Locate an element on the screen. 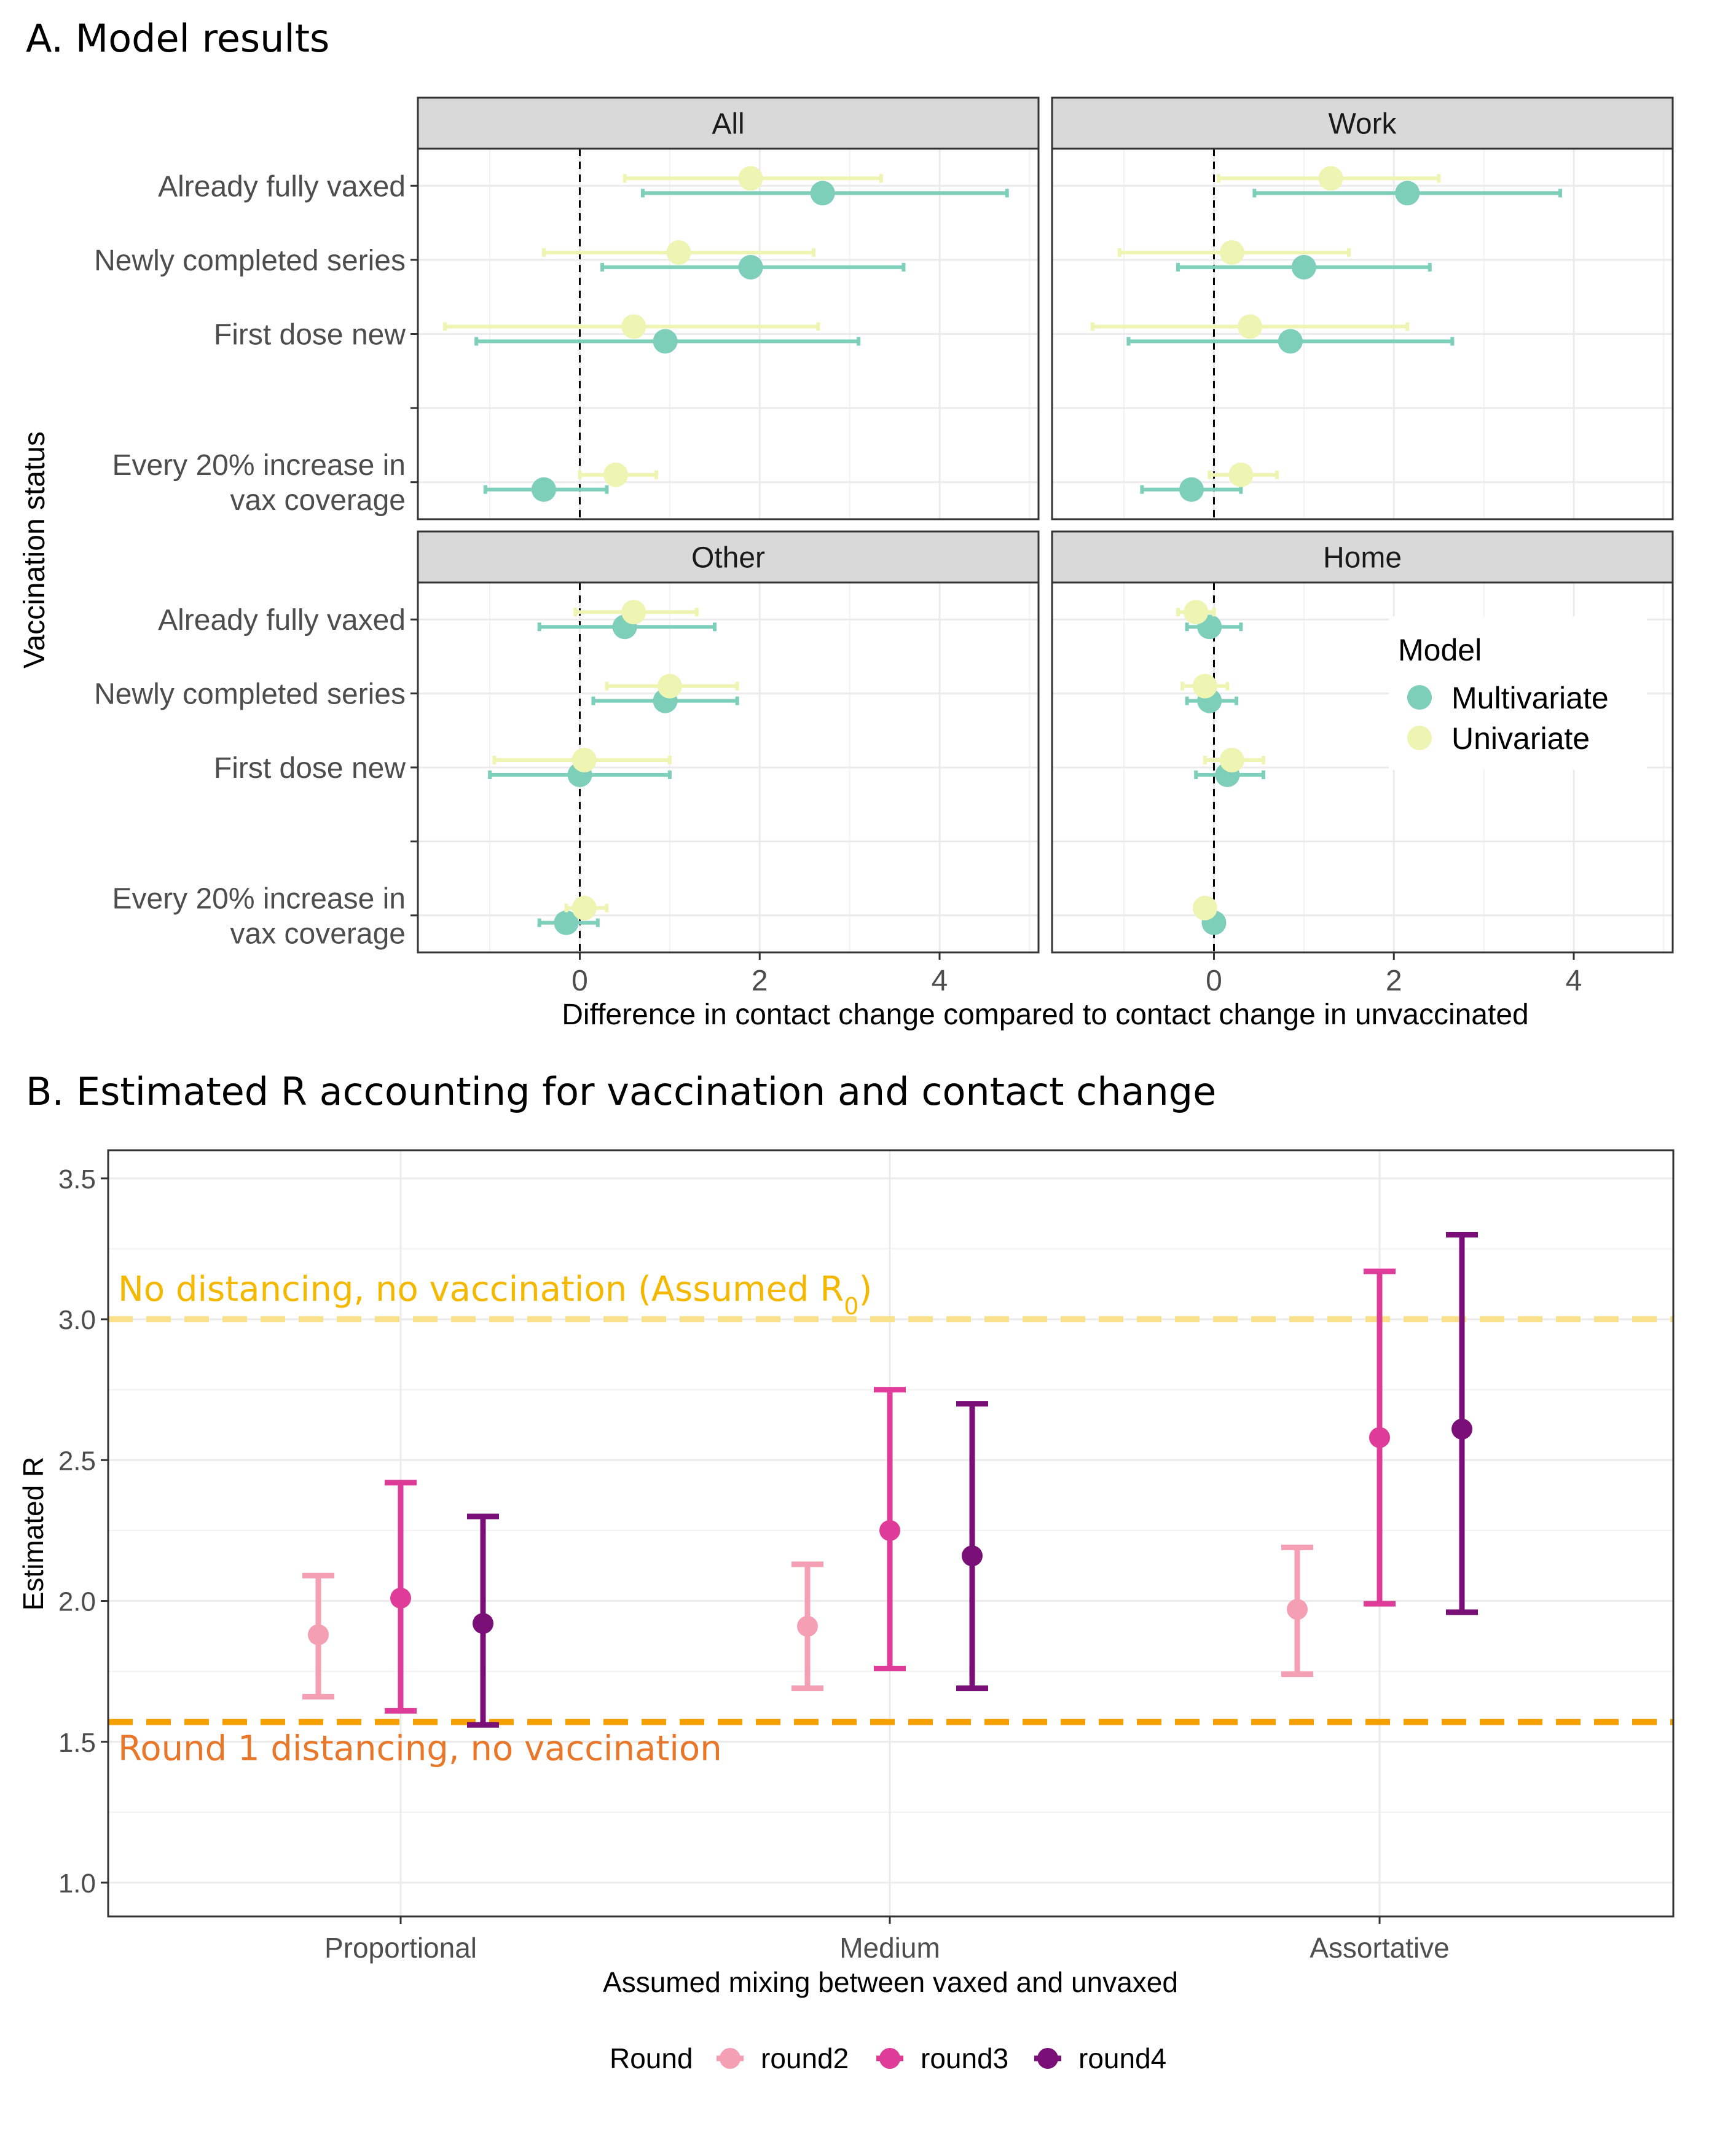  x-axis-title: Assumed mixing between vaxed and unvaxed is located at coordinates (890, 1982).